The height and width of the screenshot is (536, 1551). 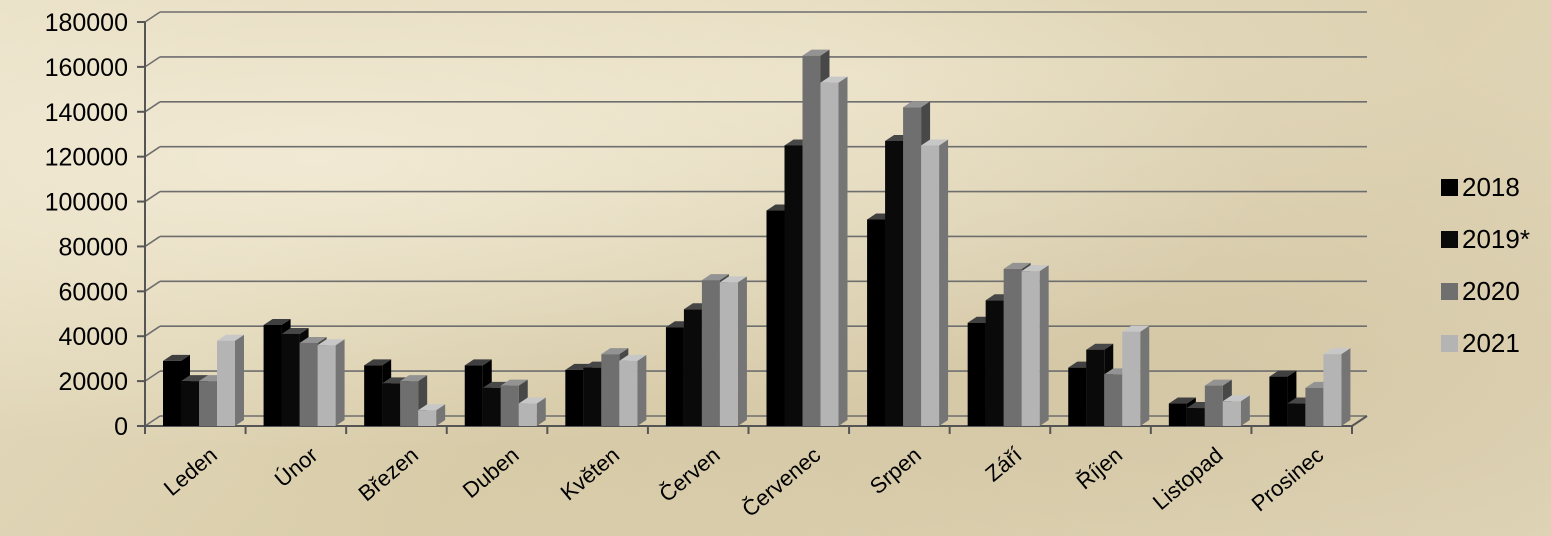 I want to click on x-tick-label: Květen, so click(x=590, y=473).